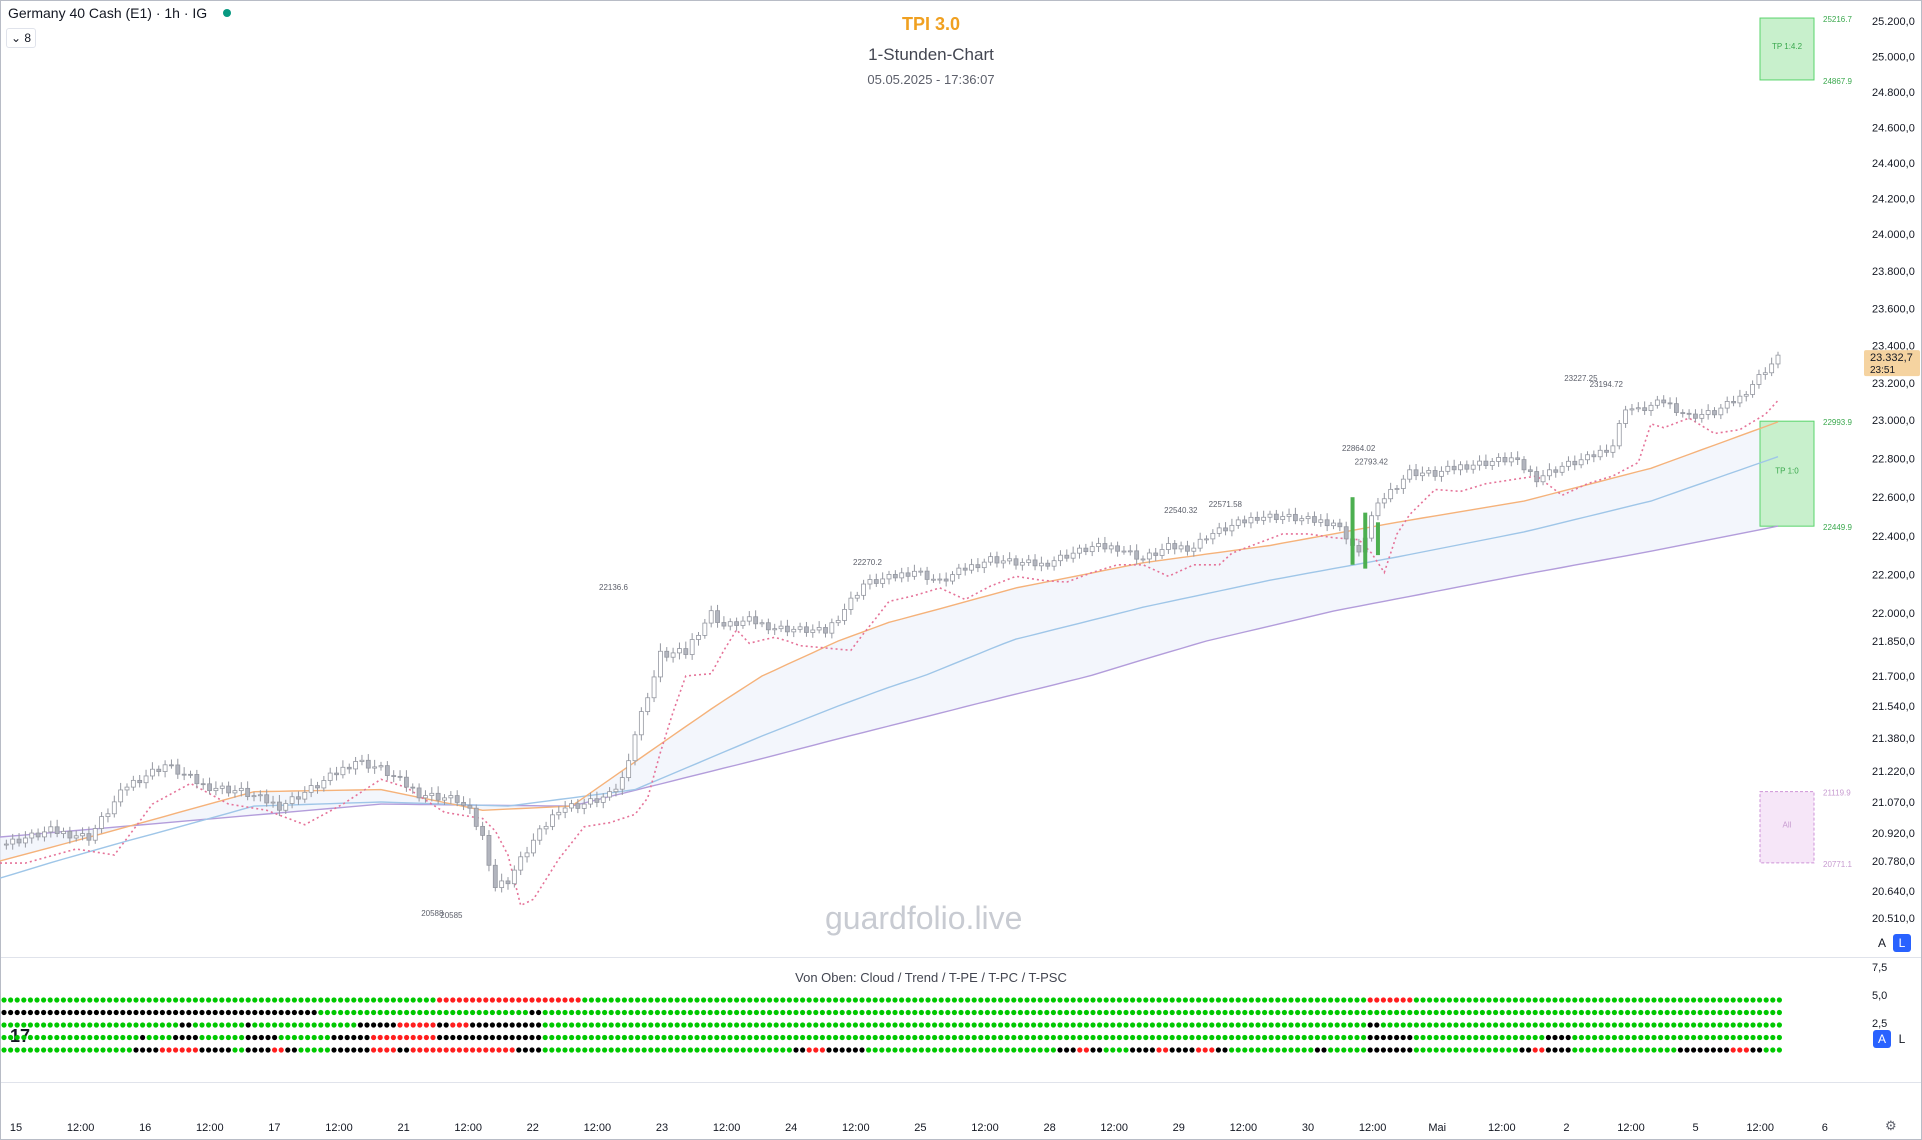  I want to click on log-scale-button: L, so click(1902, 943).